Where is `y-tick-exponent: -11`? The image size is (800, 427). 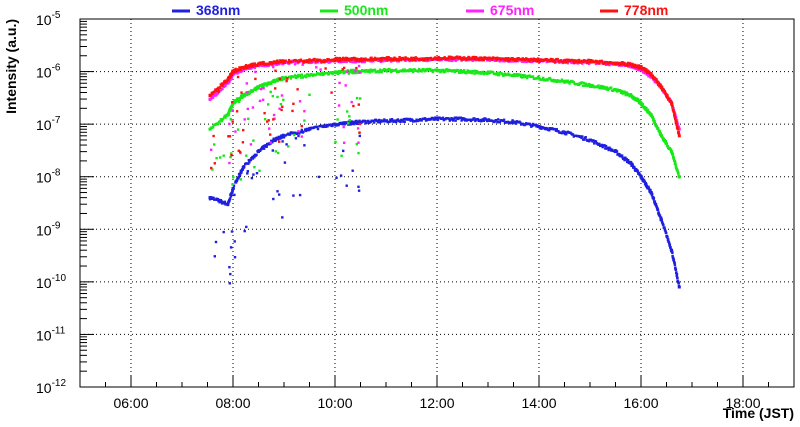
y-tick-exponent: -11 is located at coordinates (59, 330).